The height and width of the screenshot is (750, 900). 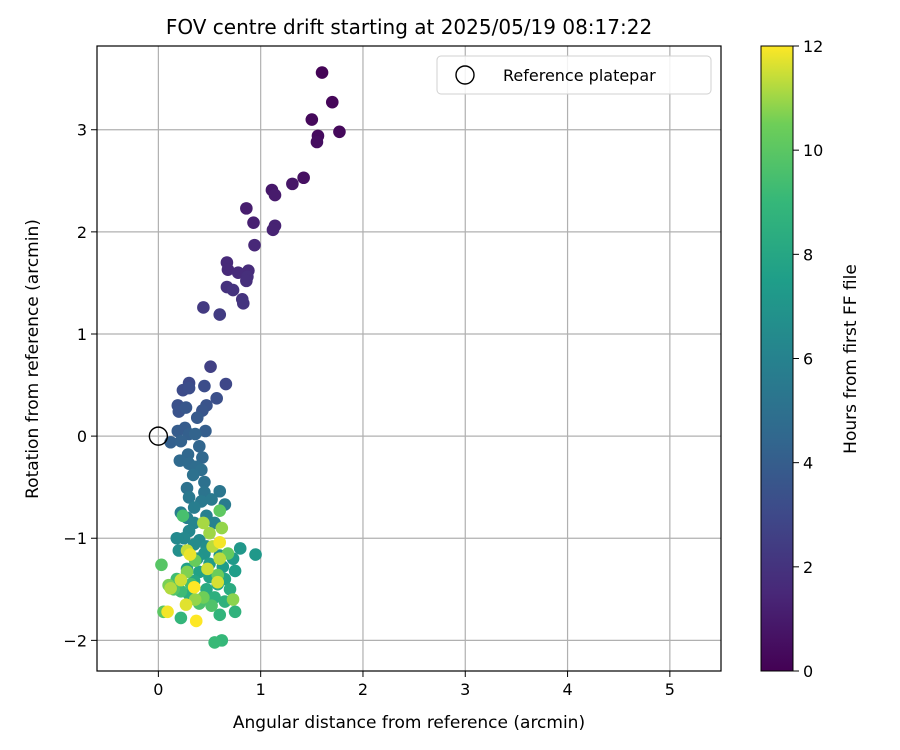 What do you see at coordinates (670, 689) in the screenshot?
I see `x-tick-label: 5` at bounding box center [670, 689].